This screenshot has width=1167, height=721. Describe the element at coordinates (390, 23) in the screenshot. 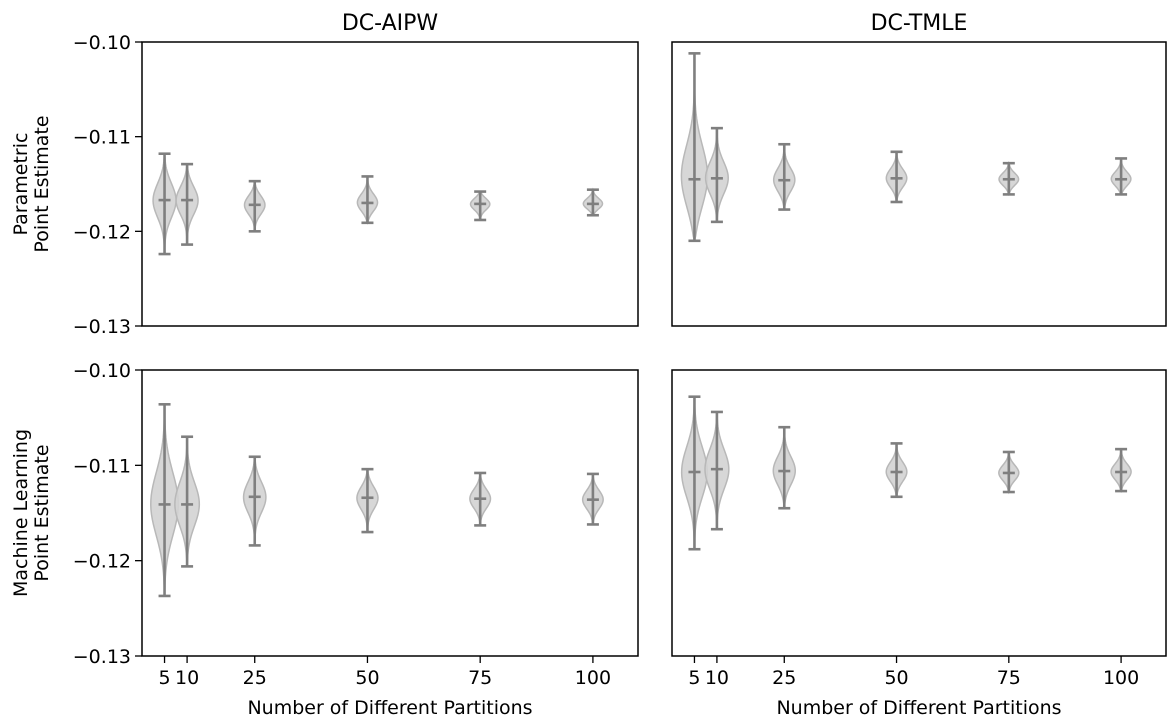

I see `panel-title-dc-aipw: DC-AIPW` at that location.